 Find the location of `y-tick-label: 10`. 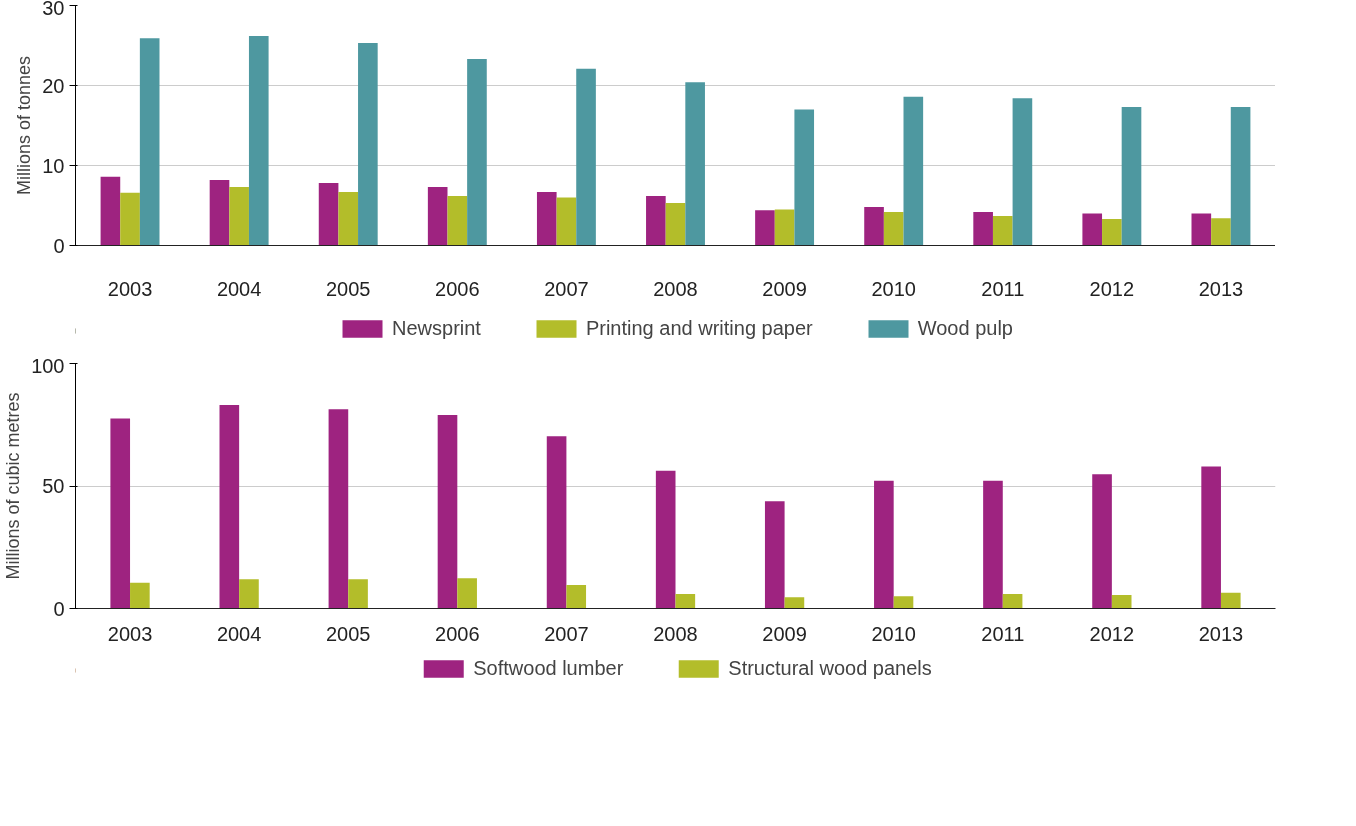

y-tick-label: 10 is located at coordinates (53, 165).